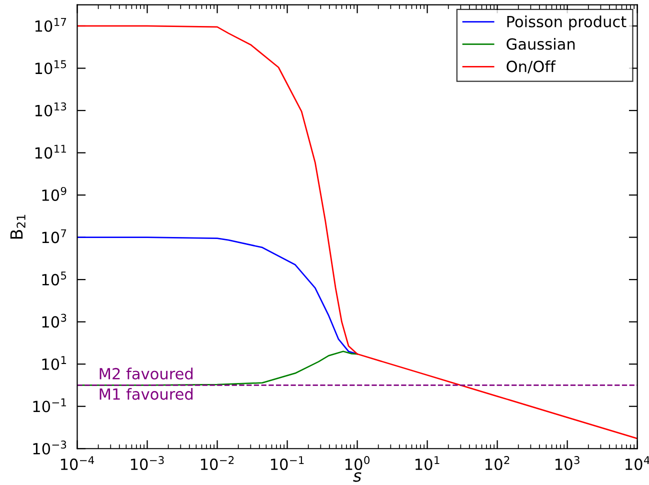  Describe the element at coordinates (566, 23) in the screenshot. I see `legend-label: Poisson product` at that location.